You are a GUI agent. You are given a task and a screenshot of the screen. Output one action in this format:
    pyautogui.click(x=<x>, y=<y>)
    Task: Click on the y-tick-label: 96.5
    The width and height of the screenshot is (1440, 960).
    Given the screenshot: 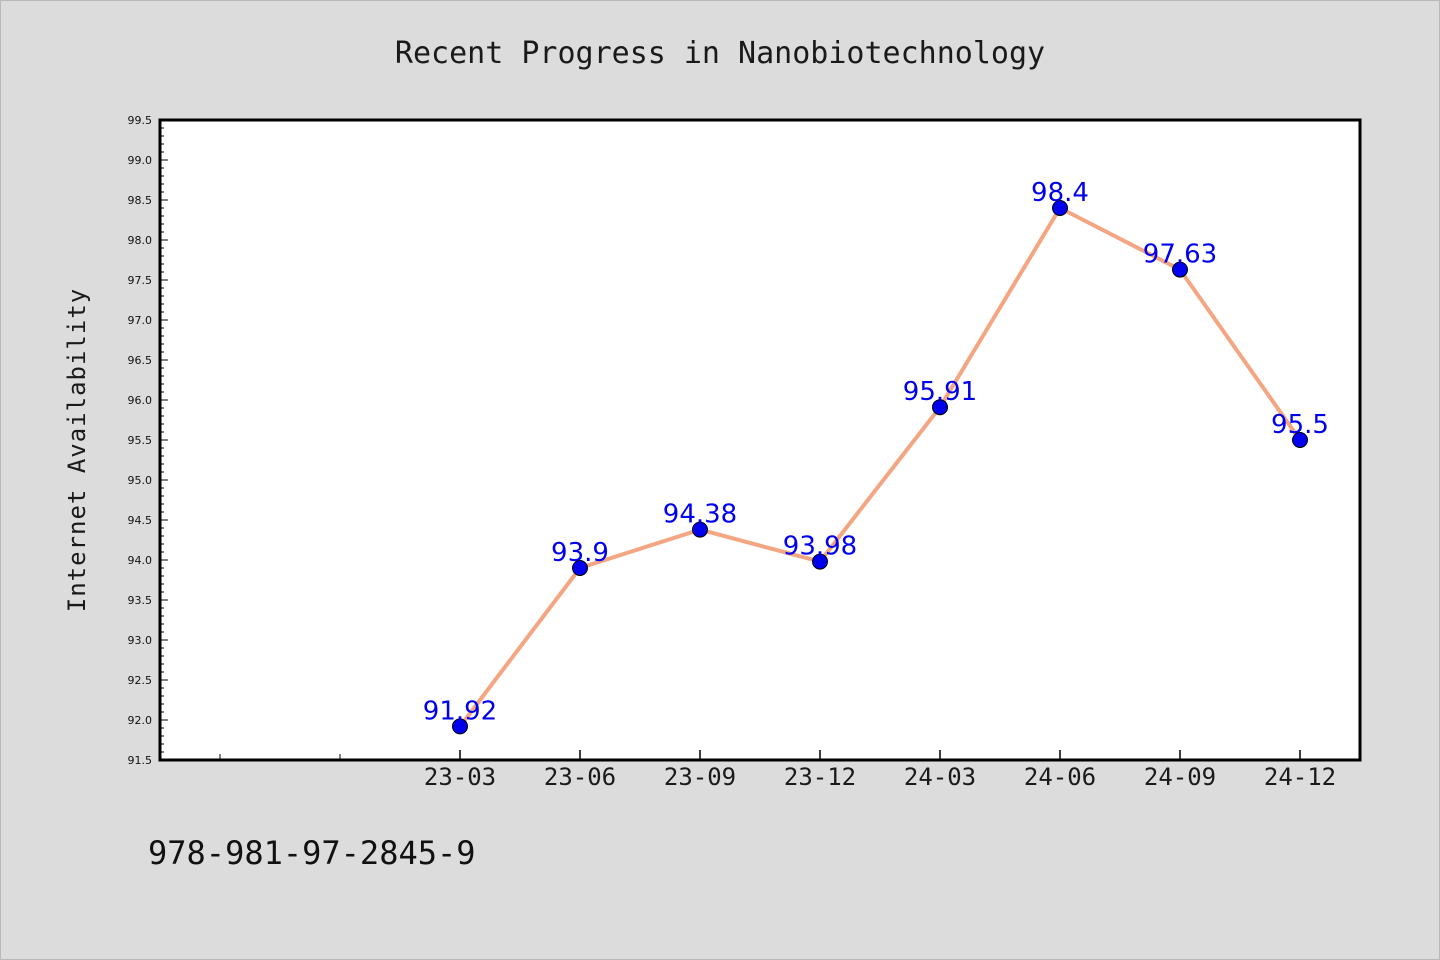 What is the action you would take?
    pyautogui.click(x=140, y=360)
    